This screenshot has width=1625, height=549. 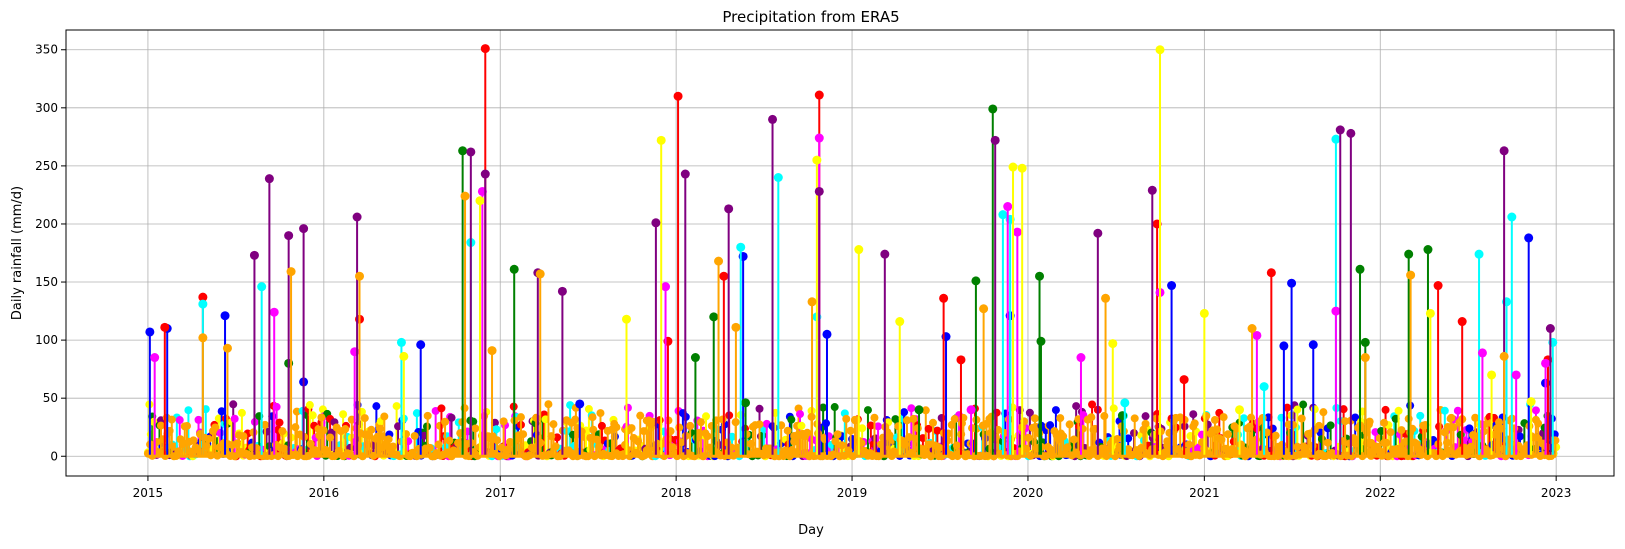 I want to click on x-tick-label: 2021, so click(x=1204, y=493).